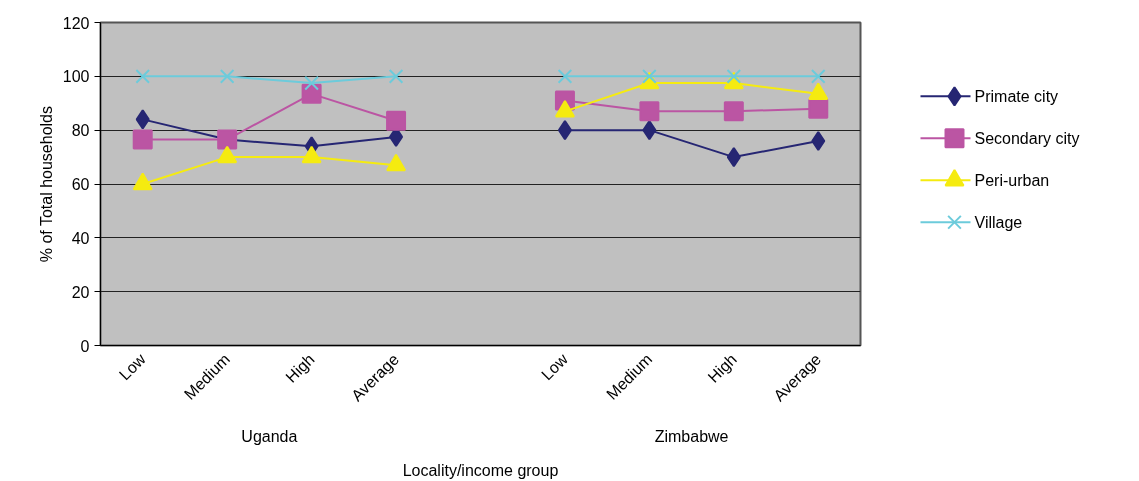 This screenshot has height=481, width=1139. Describe the element at coordinates (480, 470) in the screenshot. I see `x-axis-title: Locality/income group` at that location.